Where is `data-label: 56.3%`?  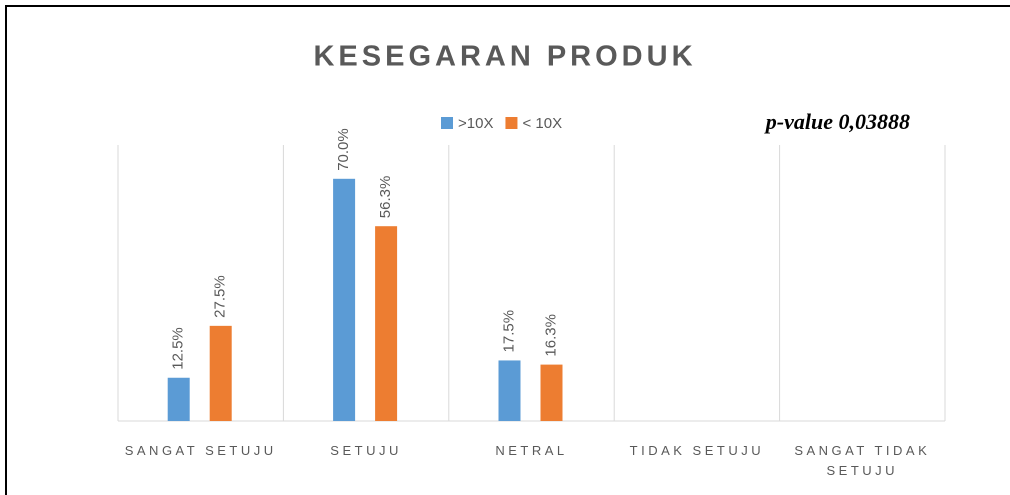 data-label: 56.3% is located at coordinates (385, 197).